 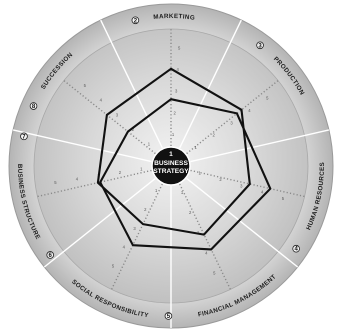 I want to click on center-label-line1: BUSINESS, so click(x=171, y=163).